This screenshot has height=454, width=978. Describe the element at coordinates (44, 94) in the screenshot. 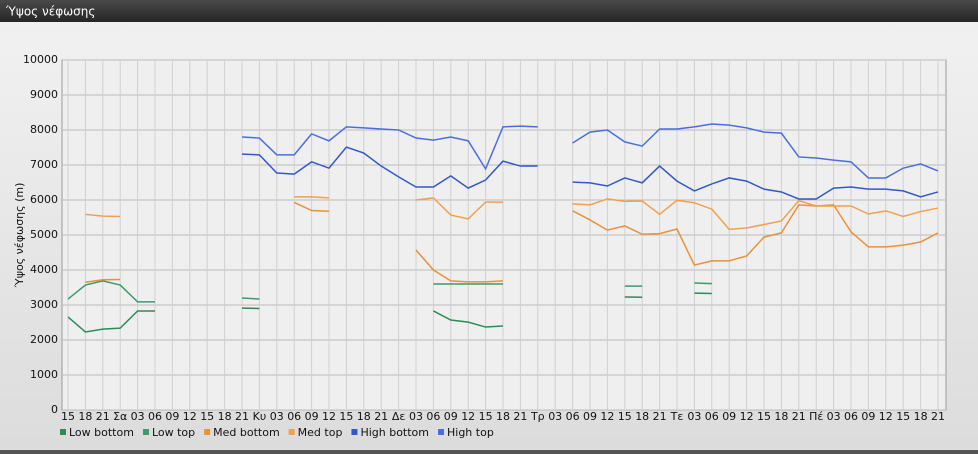

I see `y-tick-label: 9000` at that location.